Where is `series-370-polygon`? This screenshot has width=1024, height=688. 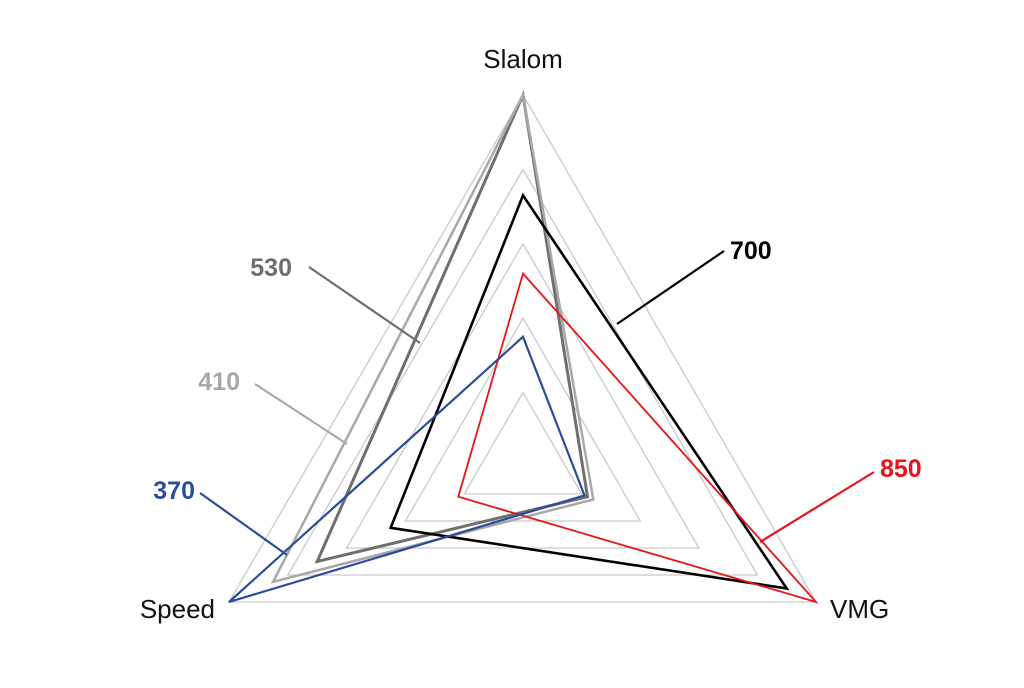 series-370-polygon is located at coordinates (407, 469).